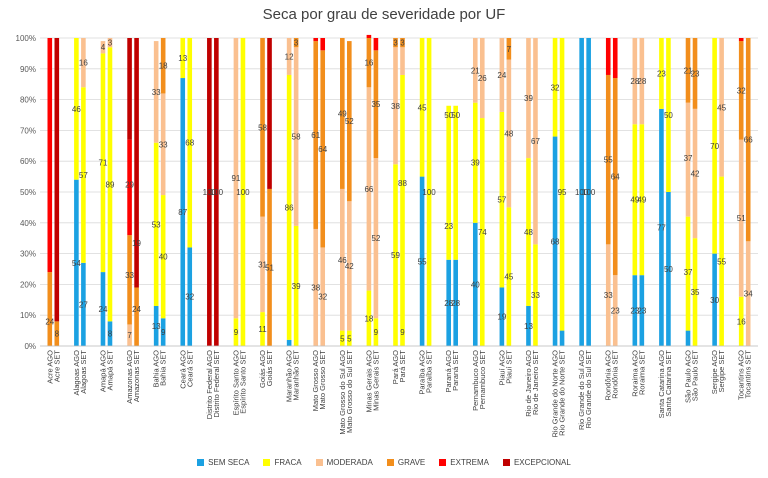 This screenshot has height=478, width=768. Describe the element at coordinates (189, 369) in the screenshot. I see `x-tick-label: Ceará SET` at that location.